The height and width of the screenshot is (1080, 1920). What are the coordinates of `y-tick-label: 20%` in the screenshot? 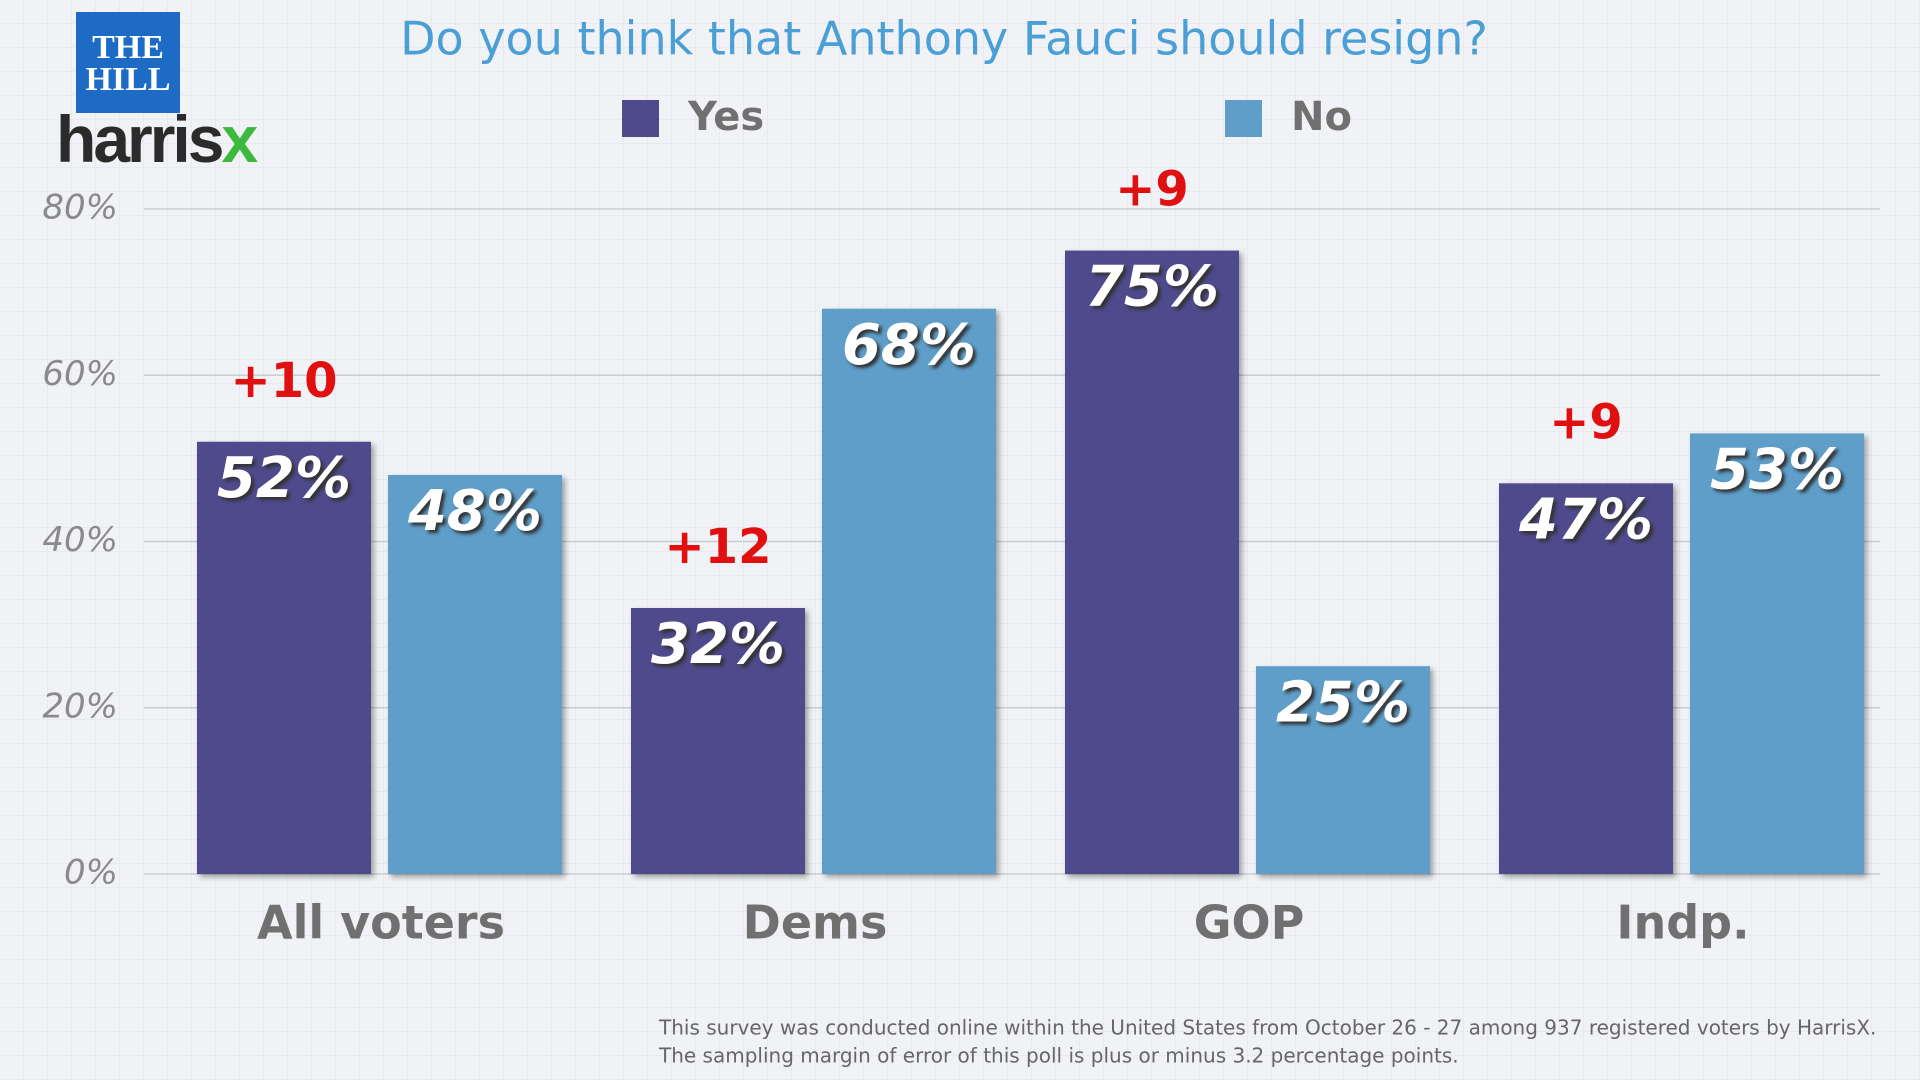 It's located at (80, 706).